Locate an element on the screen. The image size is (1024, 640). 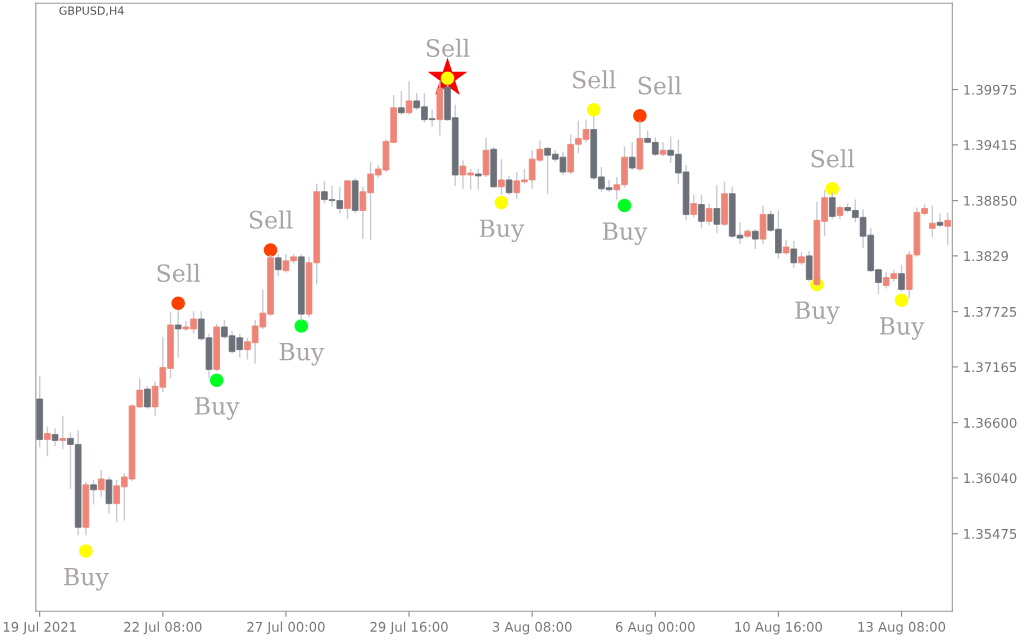
y-tick-label: 1.37725 is located at coordinates (990, 311).